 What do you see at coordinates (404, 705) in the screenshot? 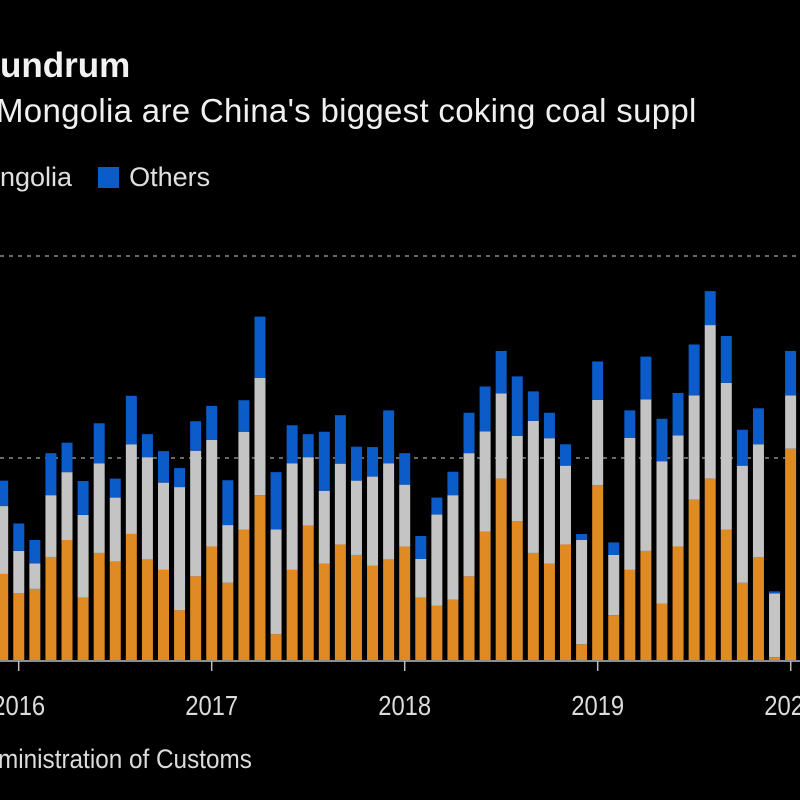
I see `x-tick-label: 2018` at bounding box center [404, 705].